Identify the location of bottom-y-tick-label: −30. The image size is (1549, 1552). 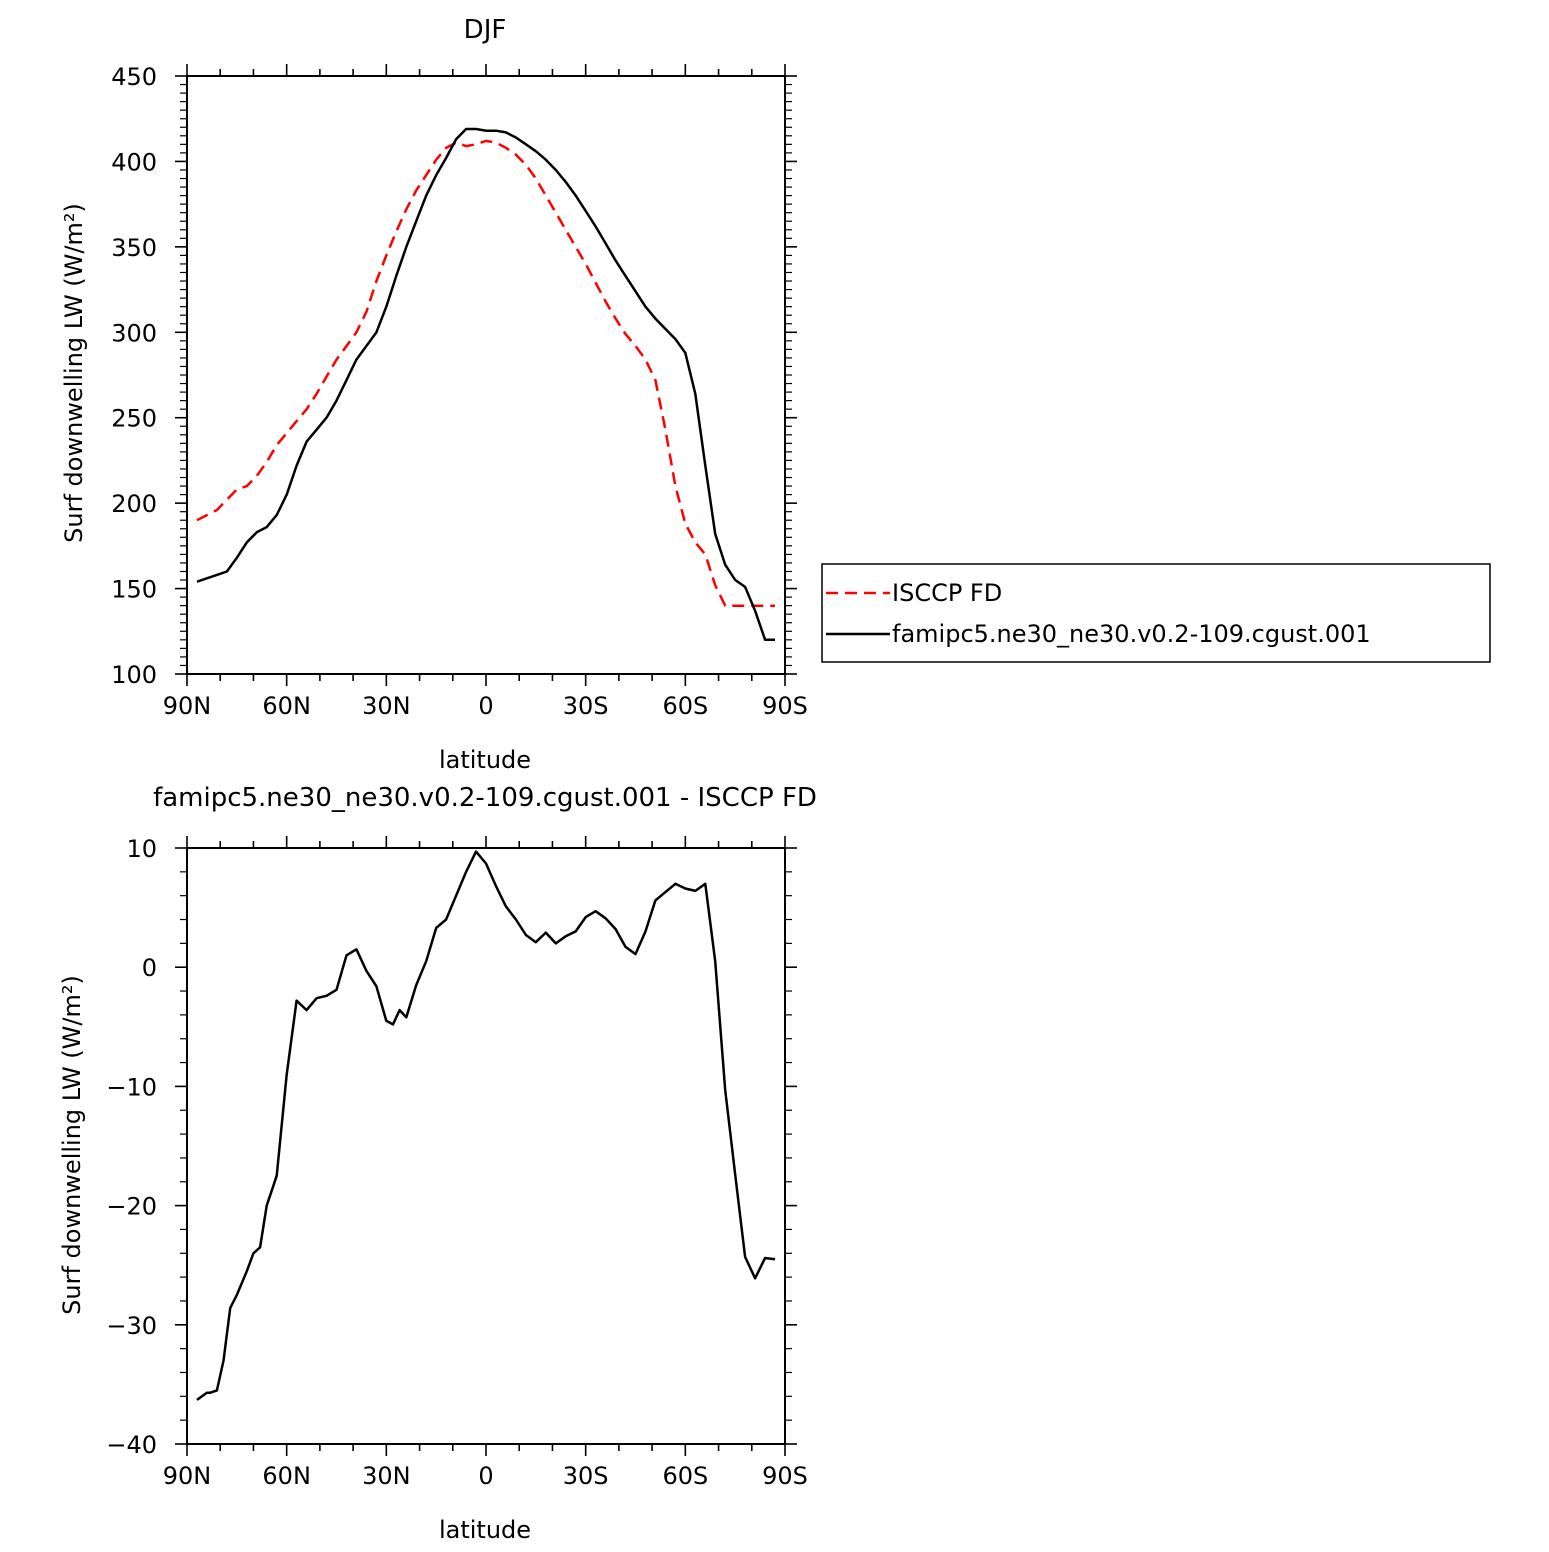
(131, 1326).